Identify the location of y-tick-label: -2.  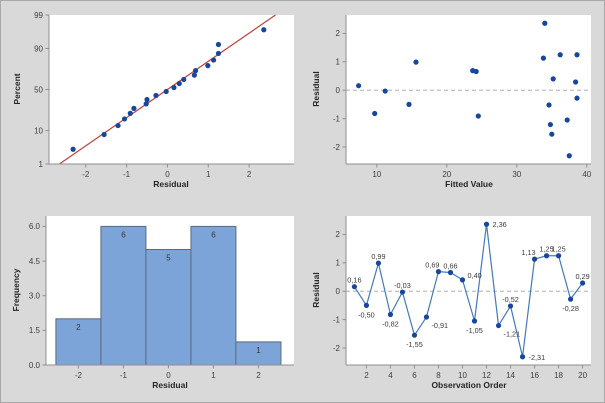
(337, 147).